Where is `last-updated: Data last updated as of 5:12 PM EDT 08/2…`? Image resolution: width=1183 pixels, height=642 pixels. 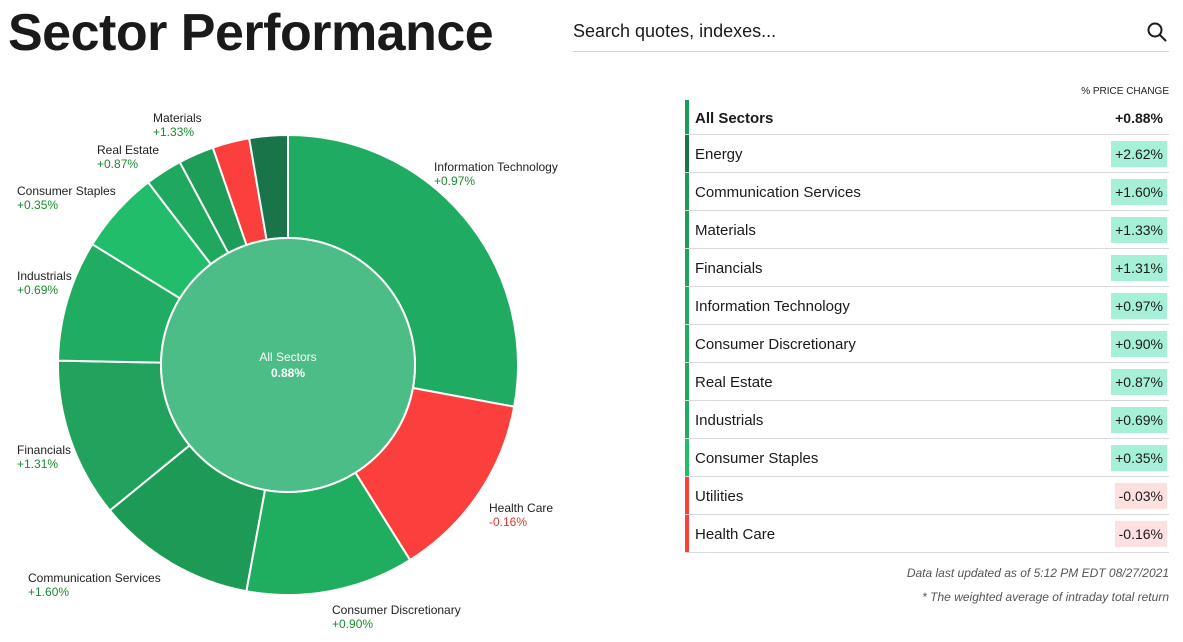
last-updated: Data last updated as of 5:12 PM EDT 08/2… is located at coordinates (1037, 573).